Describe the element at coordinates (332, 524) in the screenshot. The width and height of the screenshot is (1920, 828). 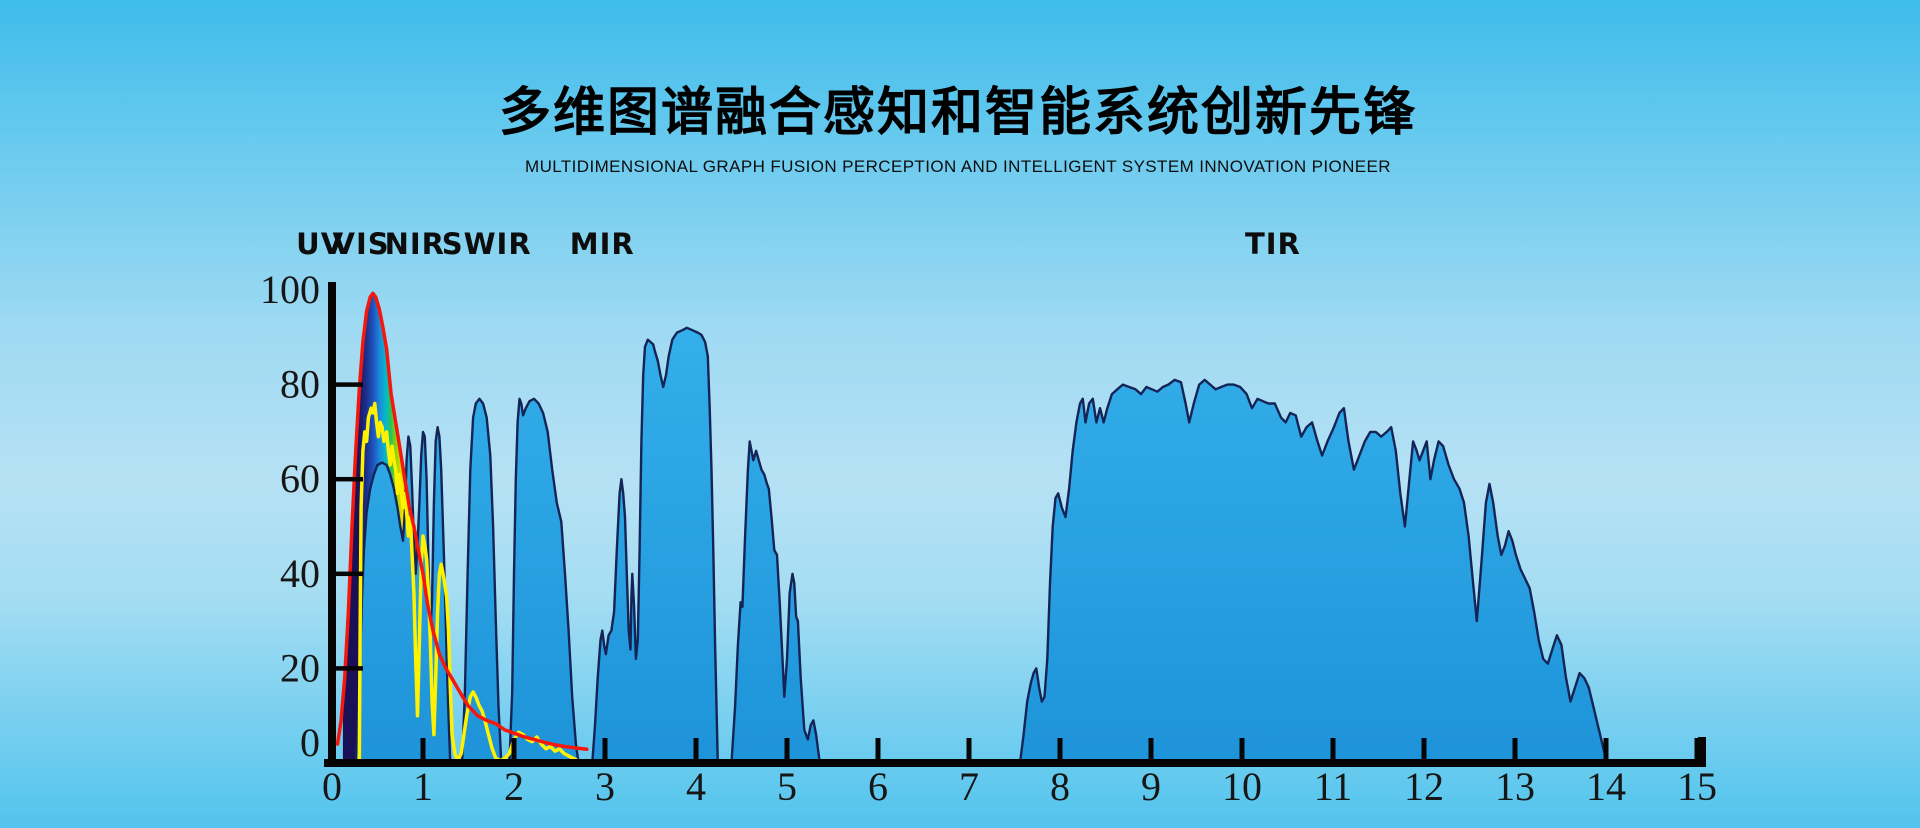
I see `y-axis` at that location.